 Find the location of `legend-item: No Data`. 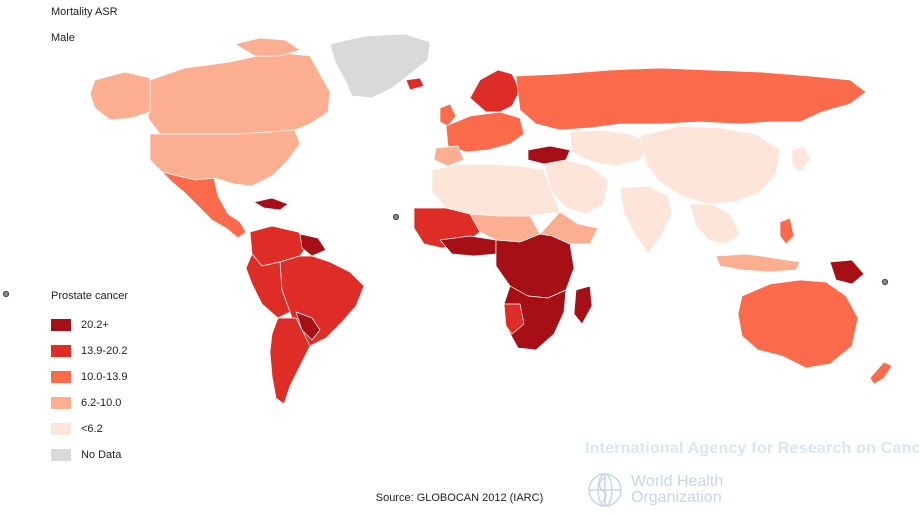

legend-item: No Data is located at coordinates (89, 455).